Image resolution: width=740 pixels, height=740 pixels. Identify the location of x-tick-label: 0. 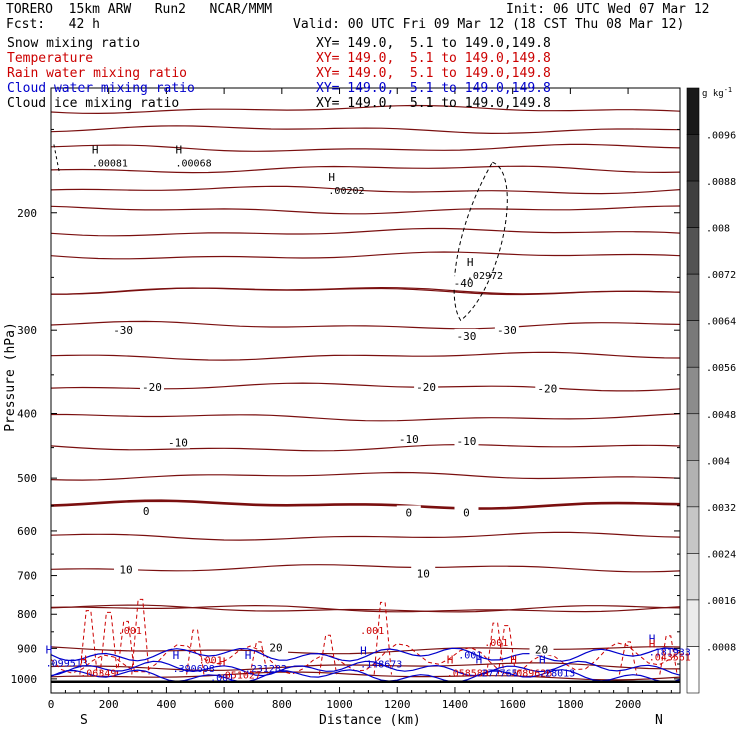
(51, 704).